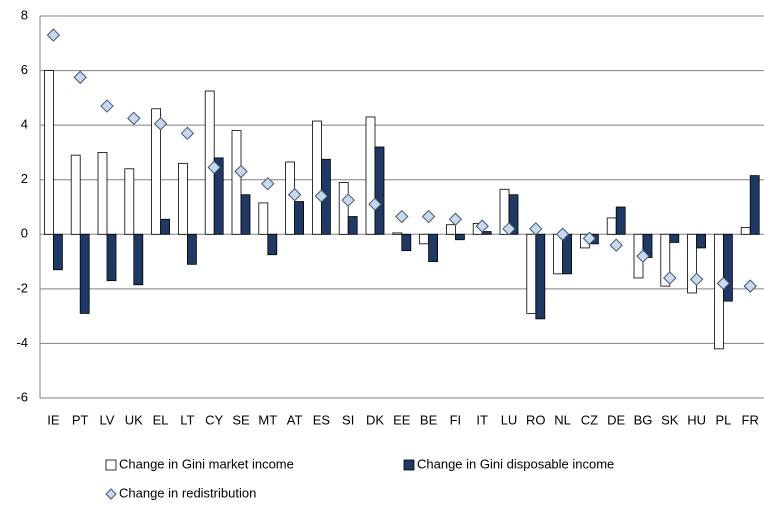 The height and width of the screenshot is (506, 764). Describe the element at coordinates (22, 342) in the screenshot. I see `y-tick-label: -4` at that location.